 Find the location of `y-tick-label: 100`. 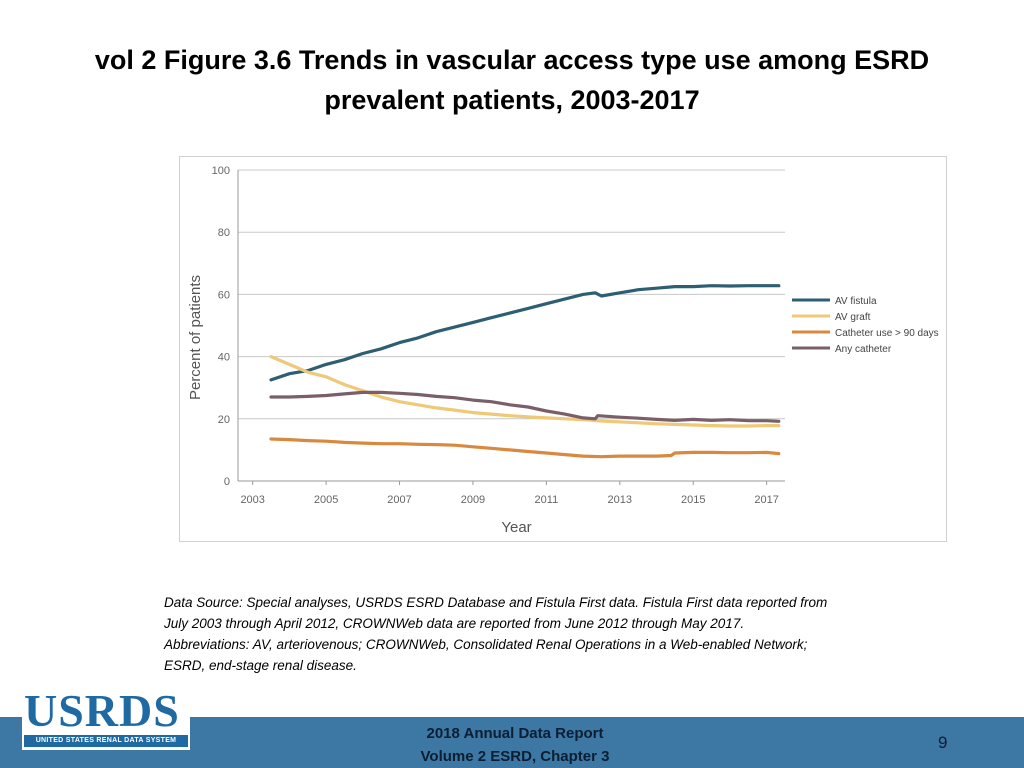

y-tick-label: 100 is located at coordinates (221, 171).